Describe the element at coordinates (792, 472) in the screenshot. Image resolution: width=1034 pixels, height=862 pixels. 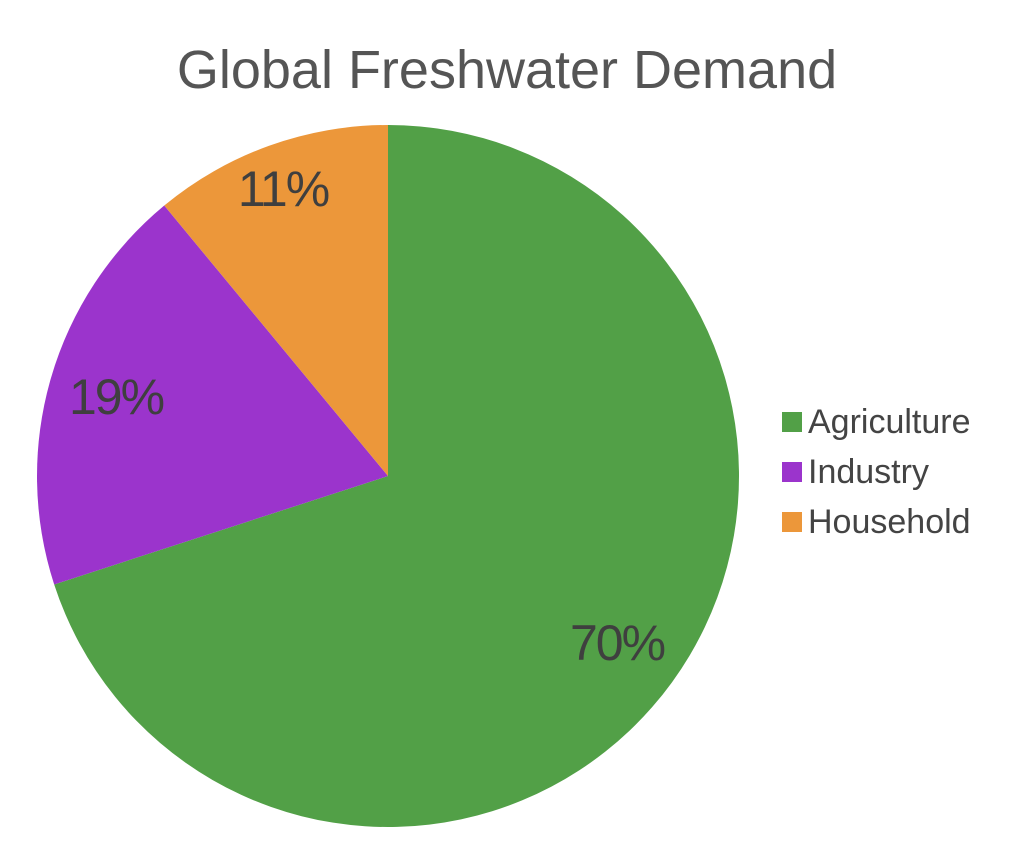
I see `legend-swatch-industry` at that location.